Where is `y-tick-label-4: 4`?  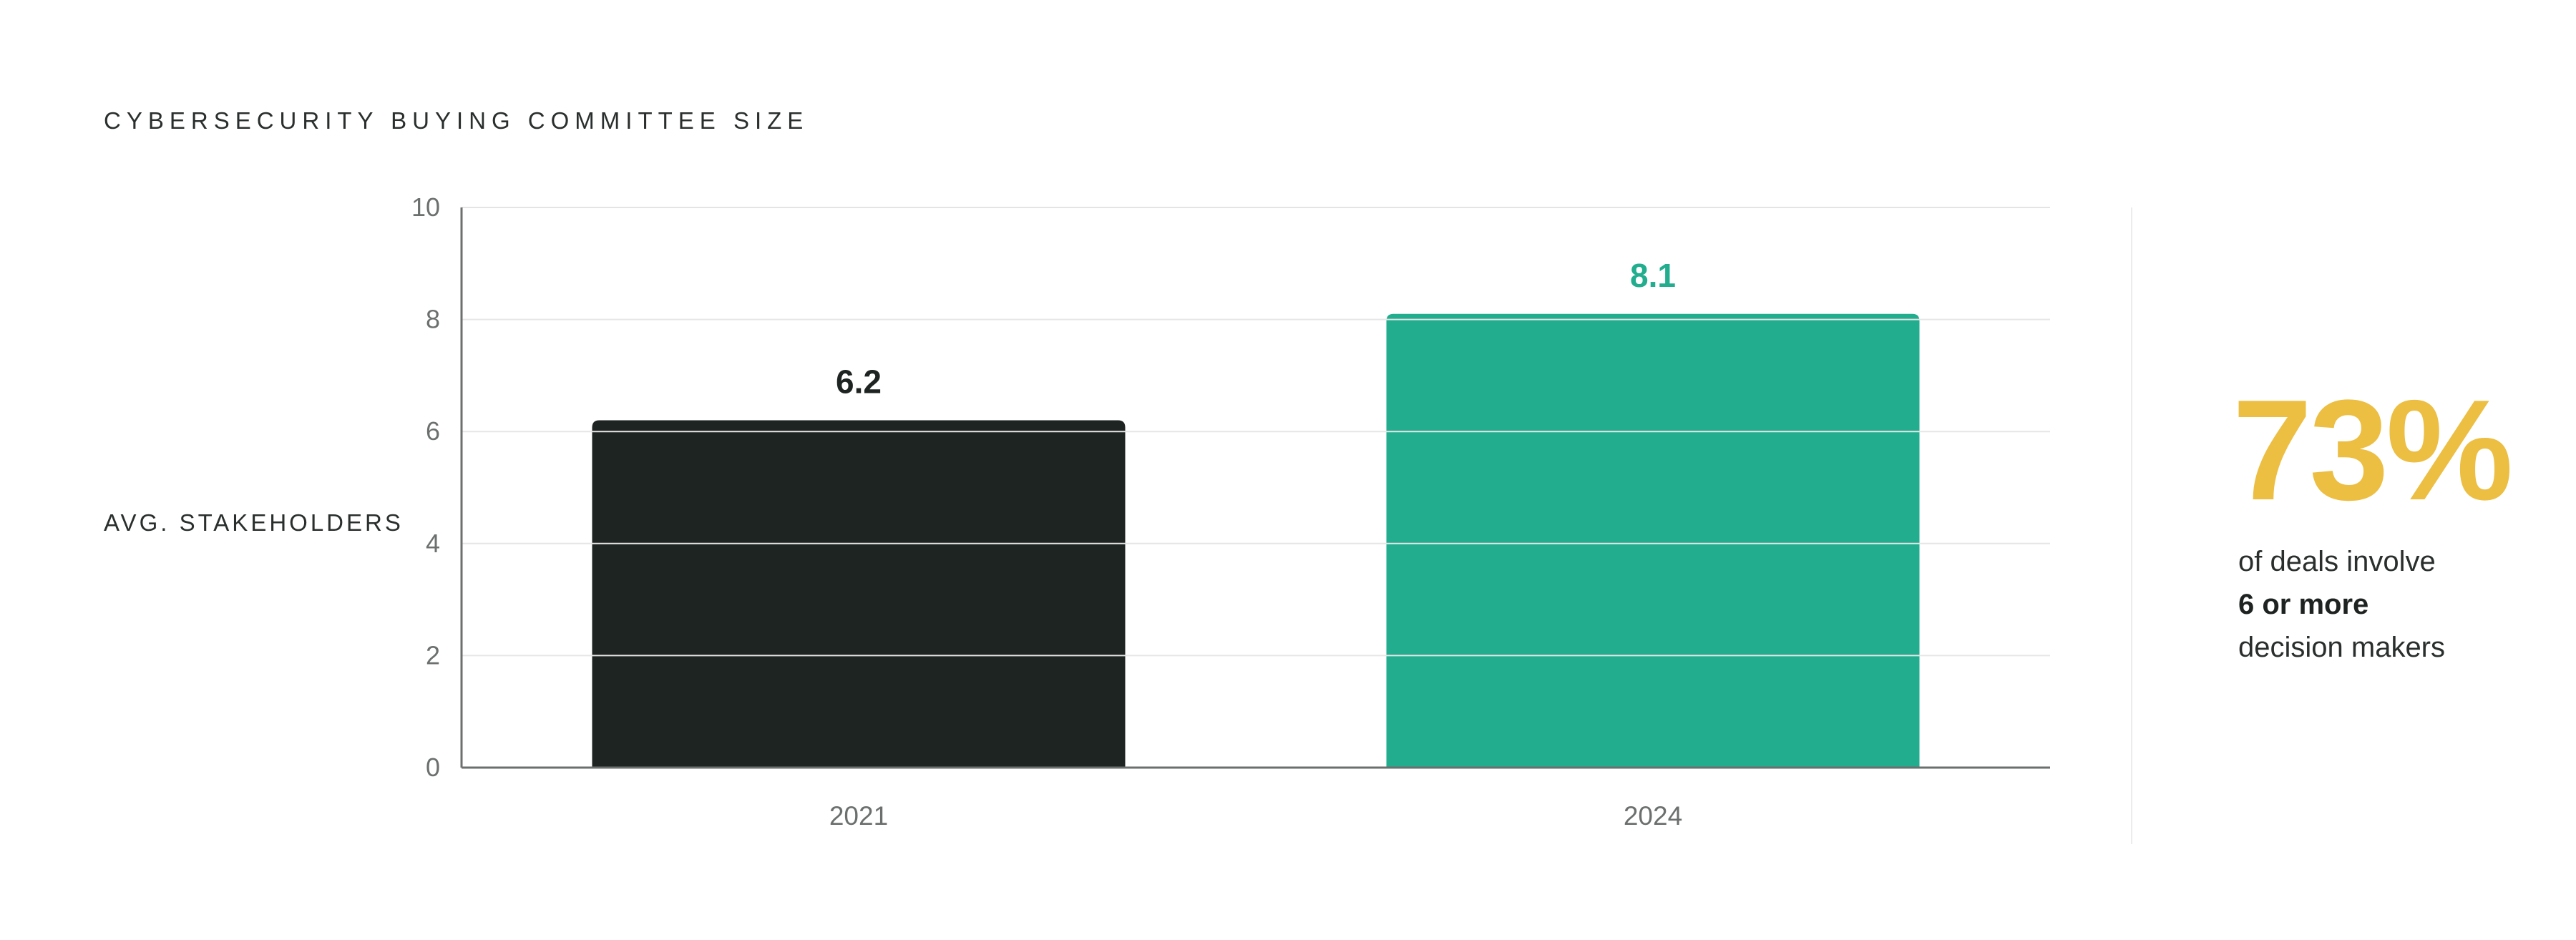
y-tick-label-4: 4 is located at coordinates (433, 543).